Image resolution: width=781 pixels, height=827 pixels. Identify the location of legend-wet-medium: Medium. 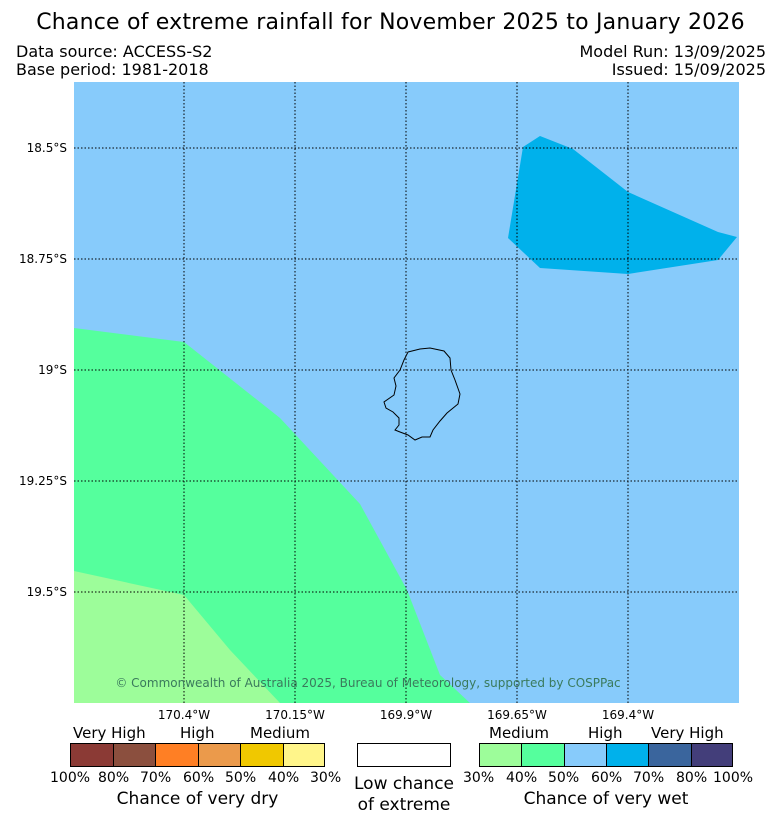
(519, 733).